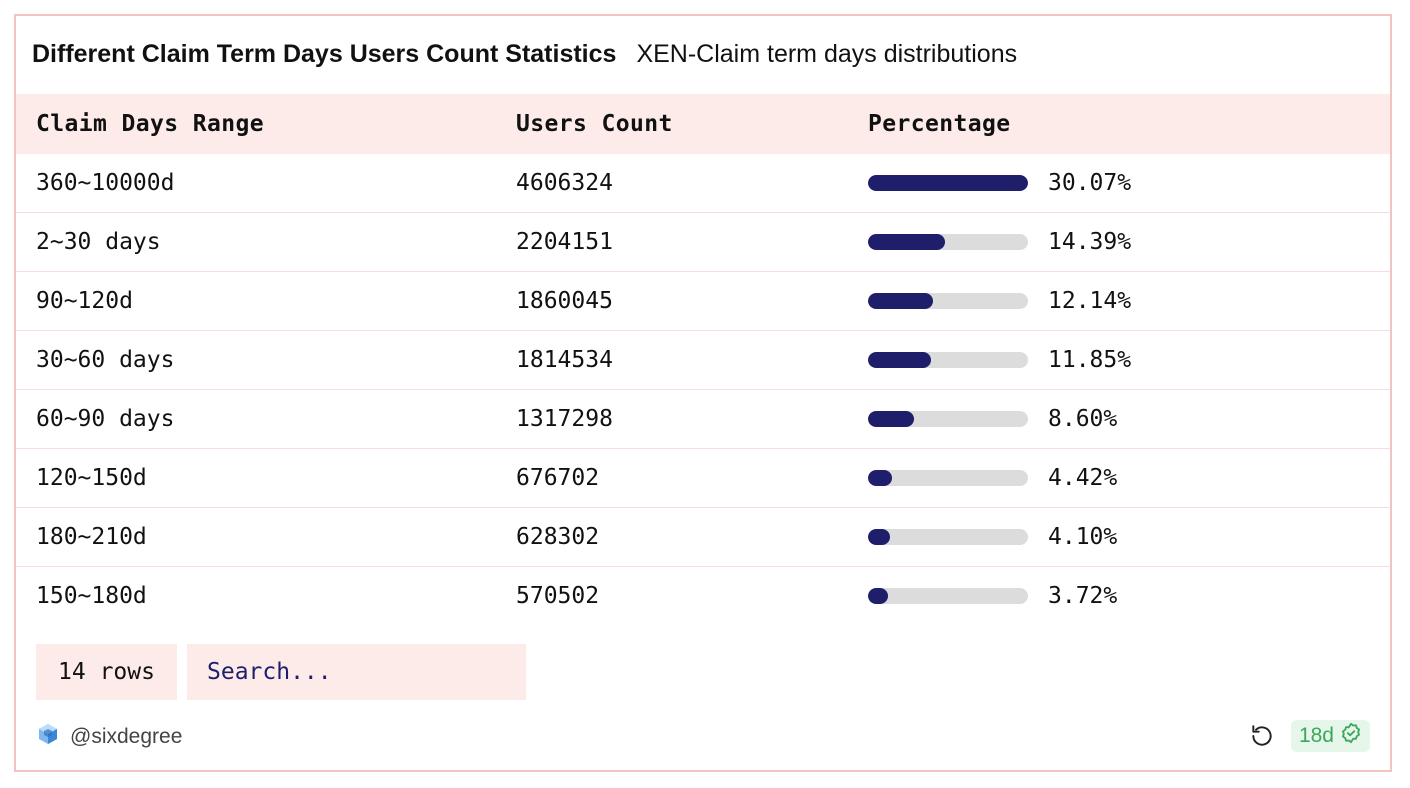 This screenshot has height=788, width=1410. Describe the element at coordinates (356, 672) in the screenshot. I see `search-input` at that location.